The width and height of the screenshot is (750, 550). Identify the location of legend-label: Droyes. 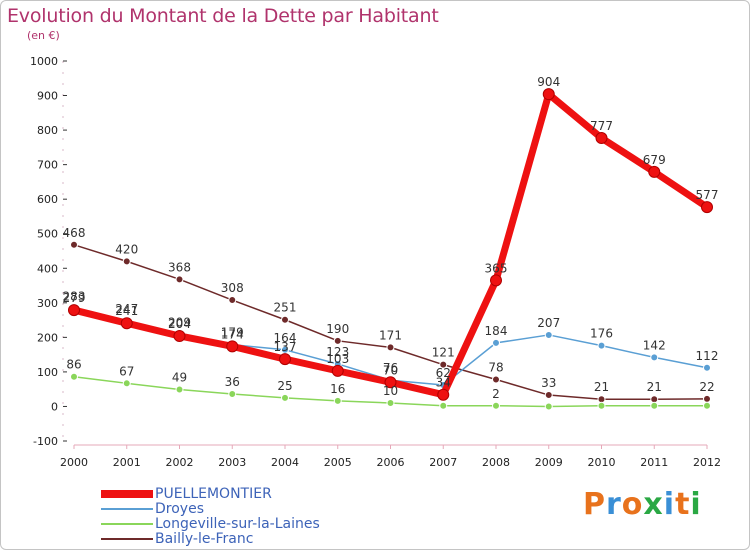
(179, 509).